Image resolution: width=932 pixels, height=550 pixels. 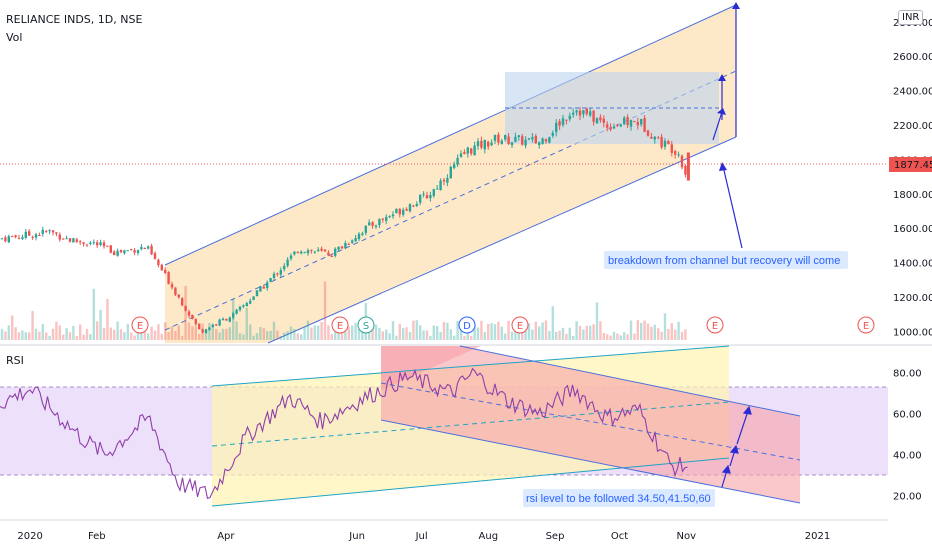 I want to click on price-tick-label: 2400.00, so click(x=912, y=92).